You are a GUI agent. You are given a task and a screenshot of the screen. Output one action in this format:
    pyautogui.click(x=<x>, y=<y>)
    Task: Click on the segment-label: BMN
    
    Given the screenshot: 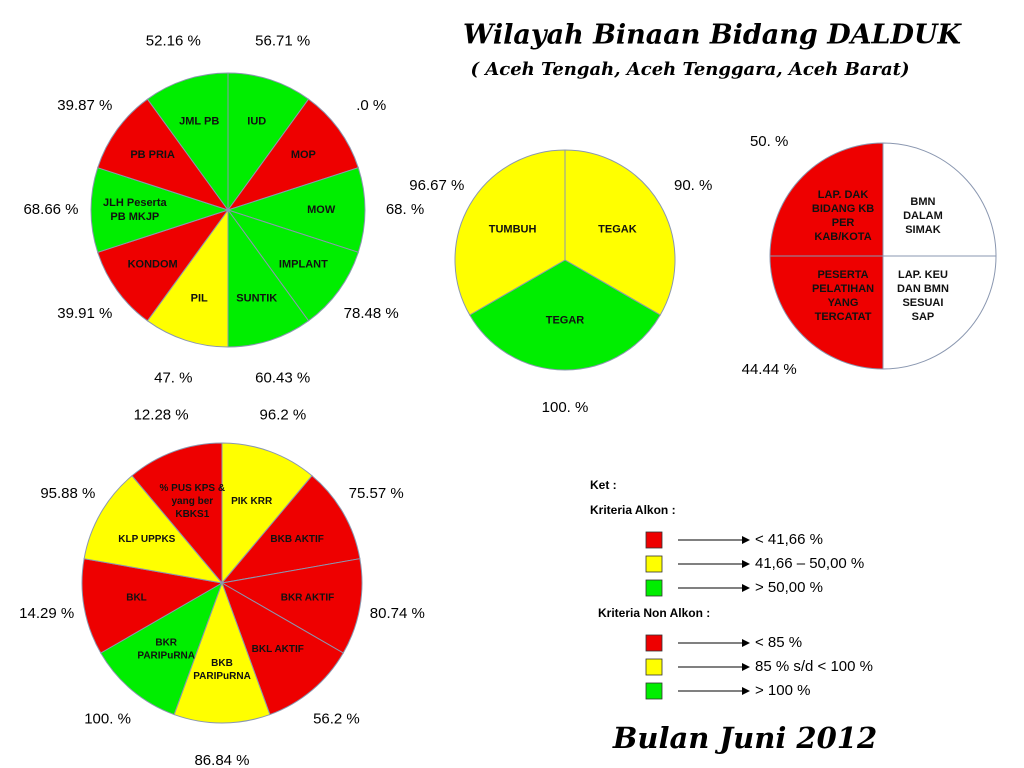 What is the action you would take?
    pyautogui.click(x=922, y=202)
    